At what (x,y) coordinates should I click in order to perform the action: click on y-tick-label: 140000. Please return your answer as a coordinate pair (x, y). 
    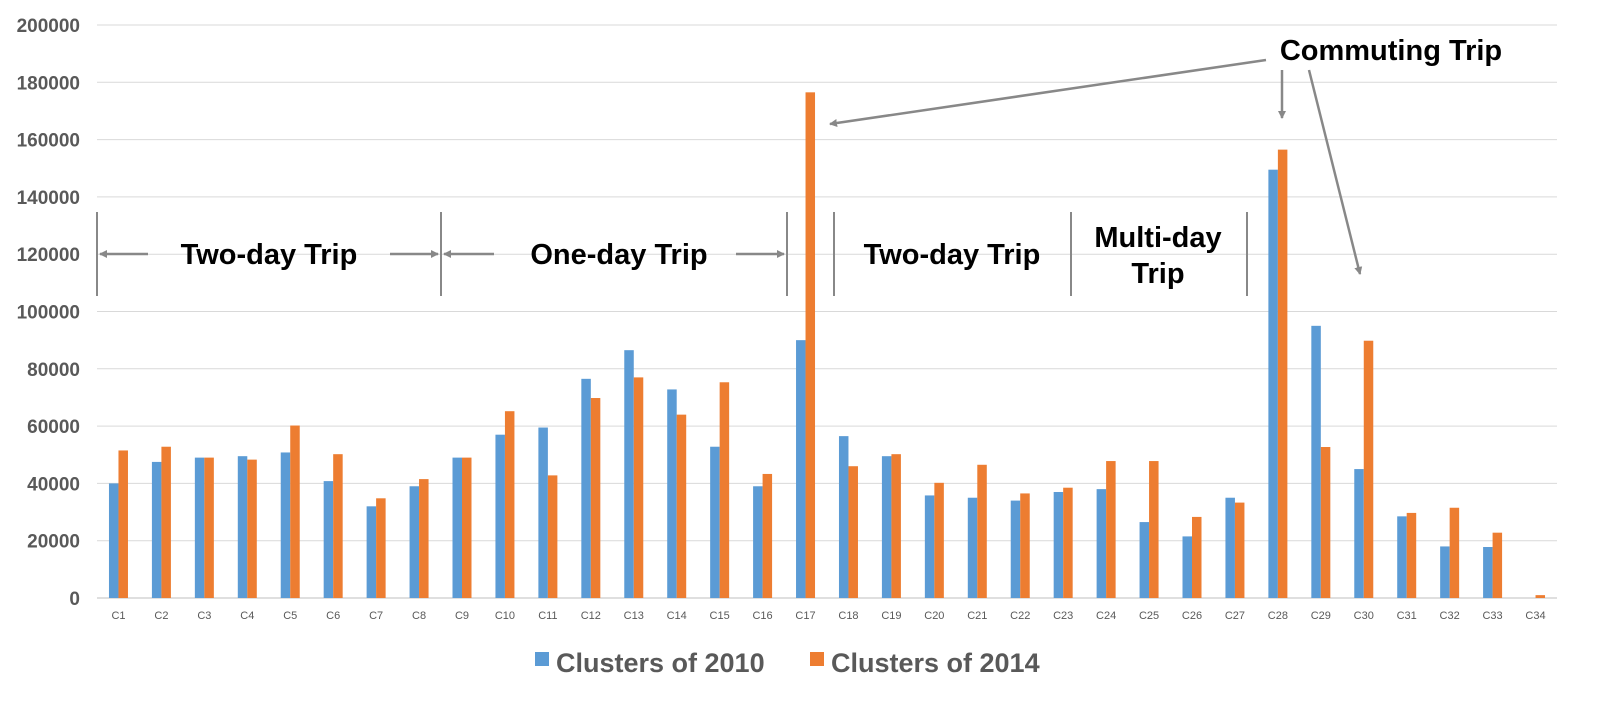
    Looking at the image, I should click on (48, 198).